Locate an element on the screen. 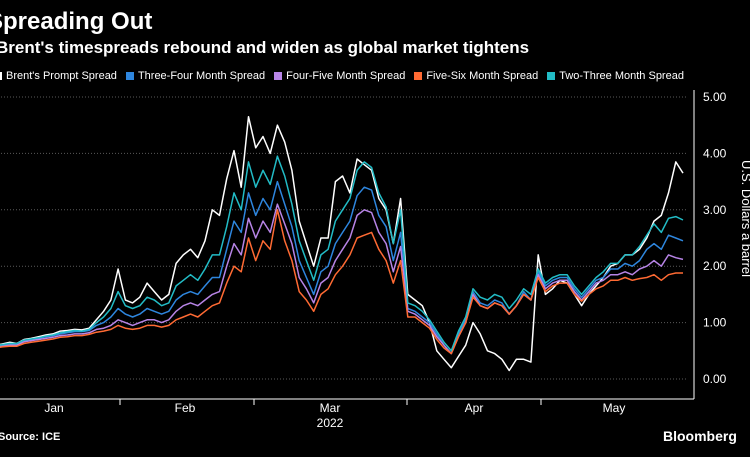 The image size is (750, 457). legend-item: Four-Five Month Spread is located at coordinates (339, 76).